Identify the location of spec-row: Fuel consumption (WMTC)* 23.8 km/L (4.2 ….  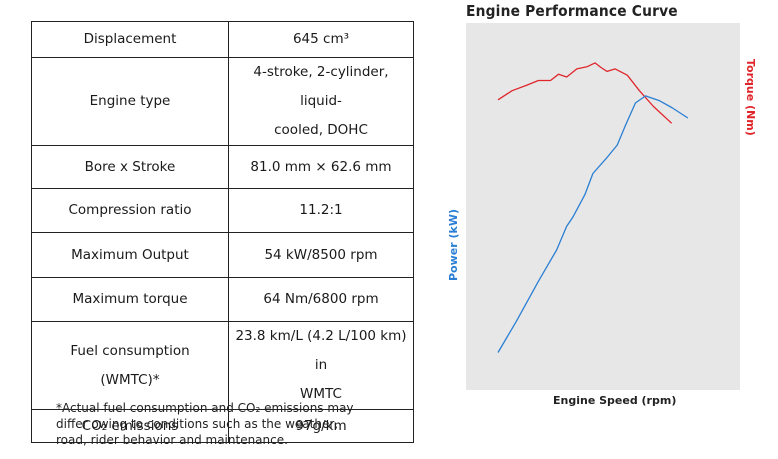
(222, 365).